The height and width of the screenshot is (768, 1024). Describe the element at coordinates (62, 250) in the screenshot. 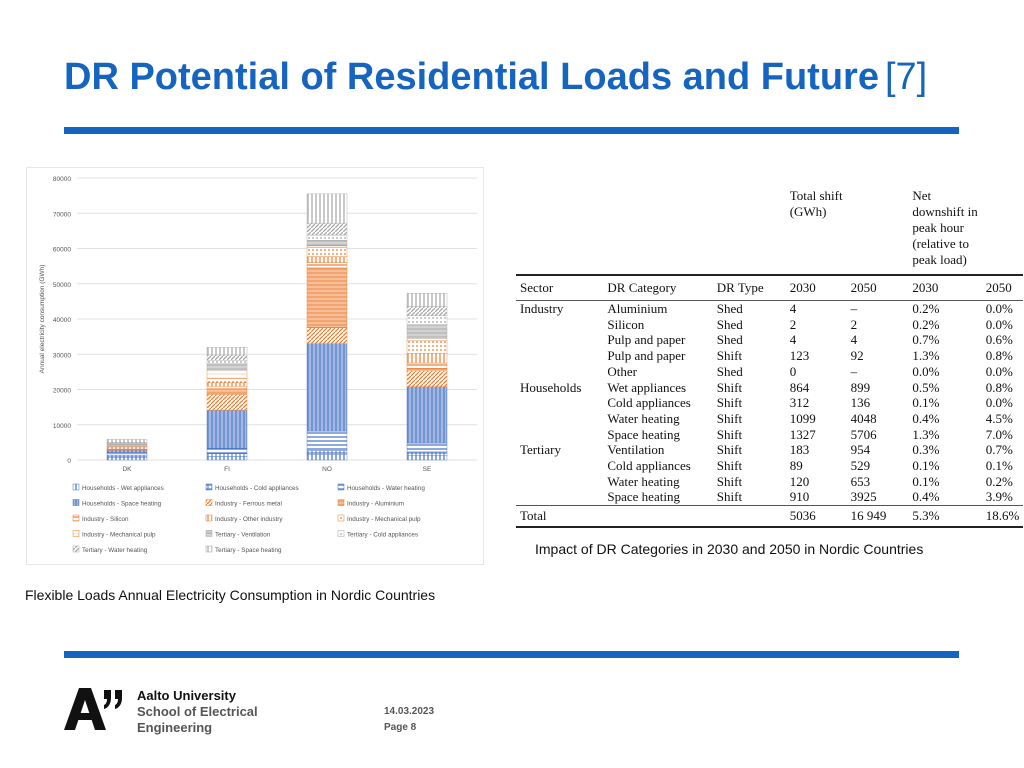

I see `y-tick-label: 60000` at that location.